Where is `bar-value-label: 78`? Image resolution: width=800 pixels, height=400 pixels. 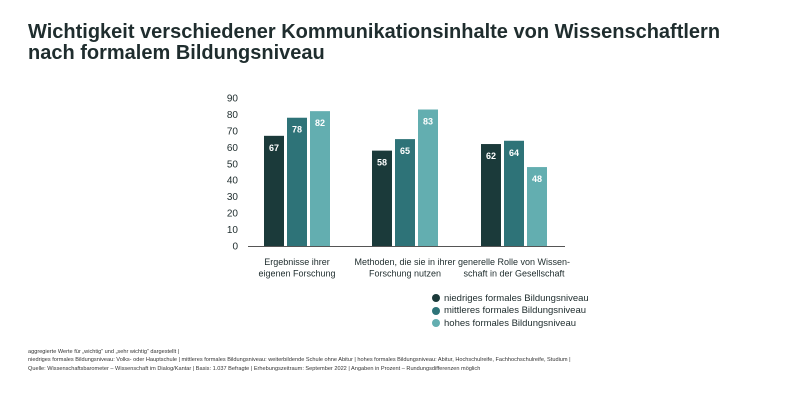 bar-value-label: 78 is located at coordinates (297, 130).